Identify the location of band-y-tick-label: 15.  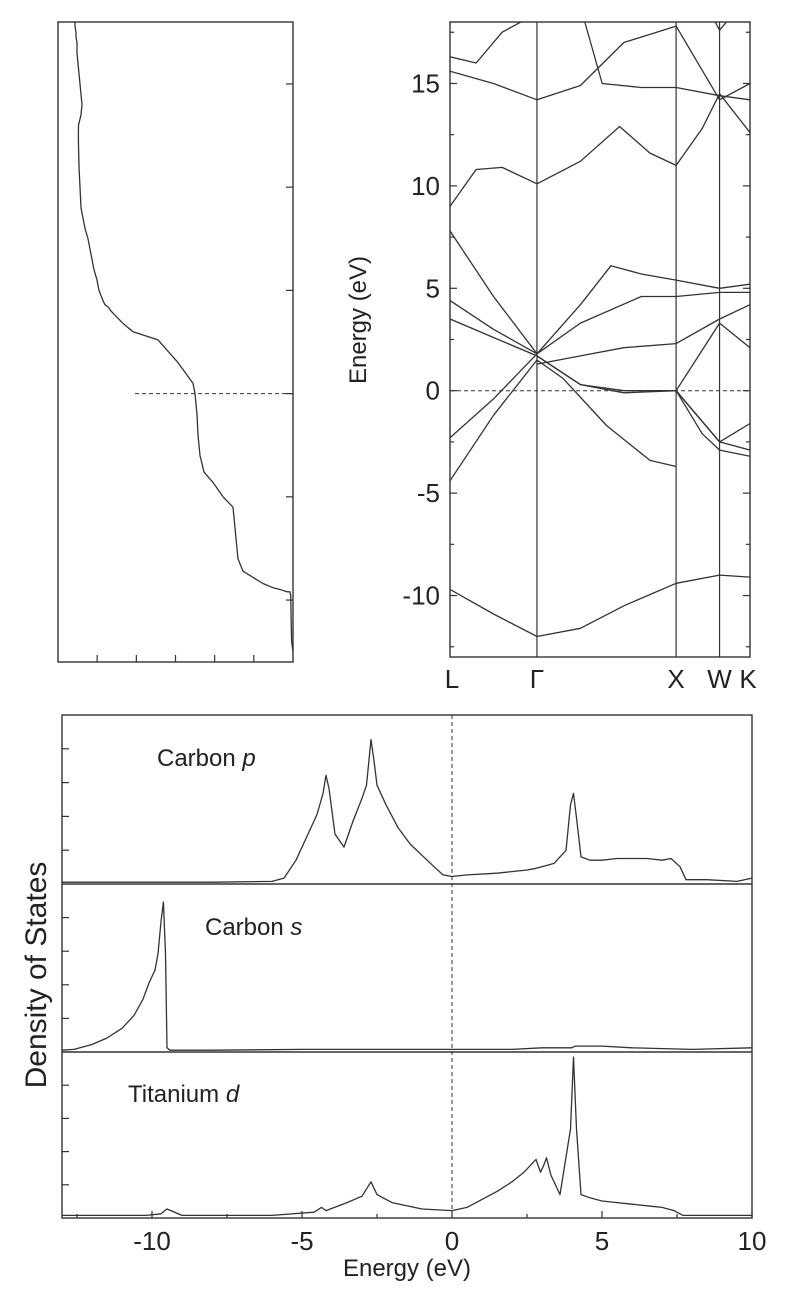
(425, 83).